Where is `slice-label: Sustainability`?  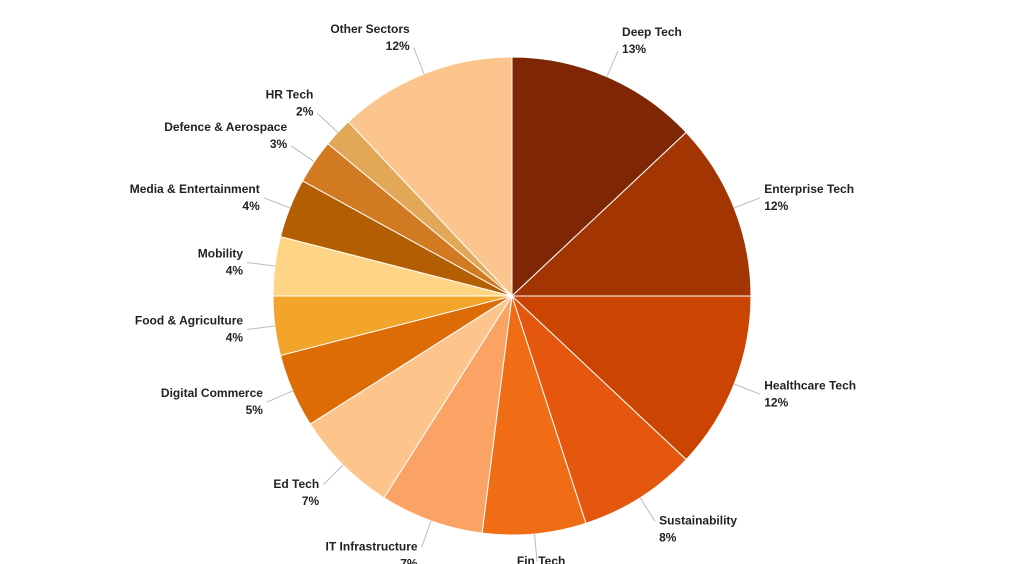 slice-label: Sustainability is located at coordinates (698, 521).